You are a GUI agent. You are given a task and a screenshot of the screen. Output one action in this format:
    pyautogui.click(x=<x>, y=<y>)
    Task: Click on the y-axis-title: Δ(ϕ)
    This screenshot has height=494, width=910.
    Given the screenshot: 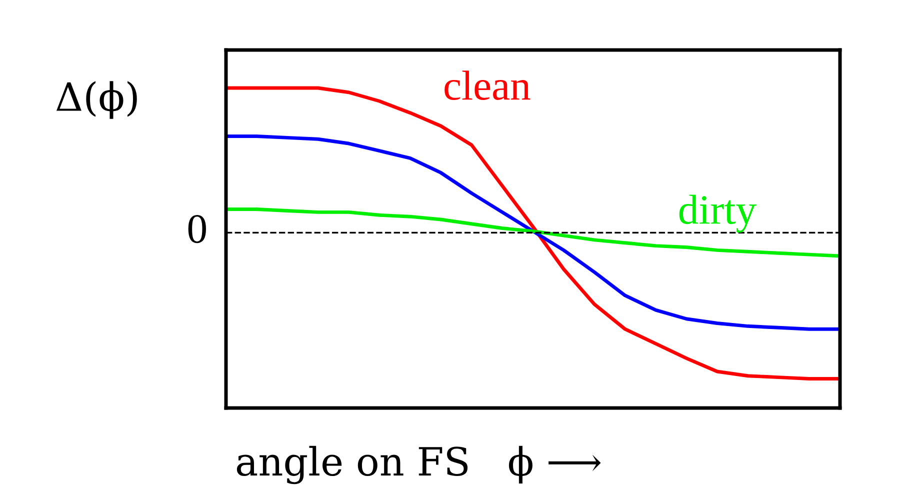 What is the action you would take?
    pyautogui.click(x=96, y=100)
    